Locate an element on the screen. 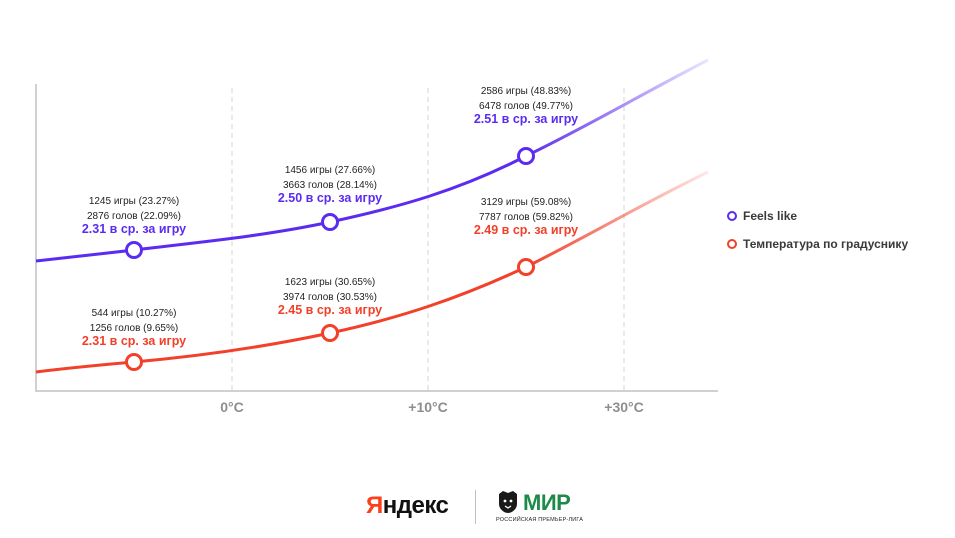 The image size is (955, 538). footer-logos: Яндекс МИР РОССИЙСКАЯ ПРЕМЬЕР-ЛИГА is located at coordinates (477, 506).